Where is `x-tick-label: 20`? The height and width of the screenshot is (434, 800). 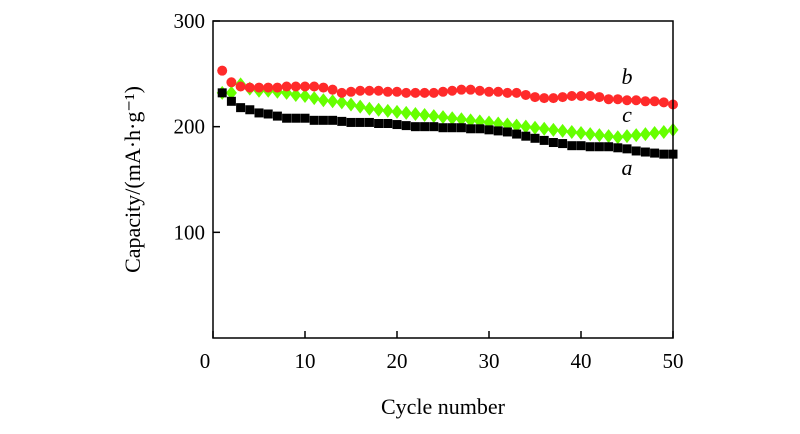
x-tick-label: 20 is located at coordinates (397, 361).